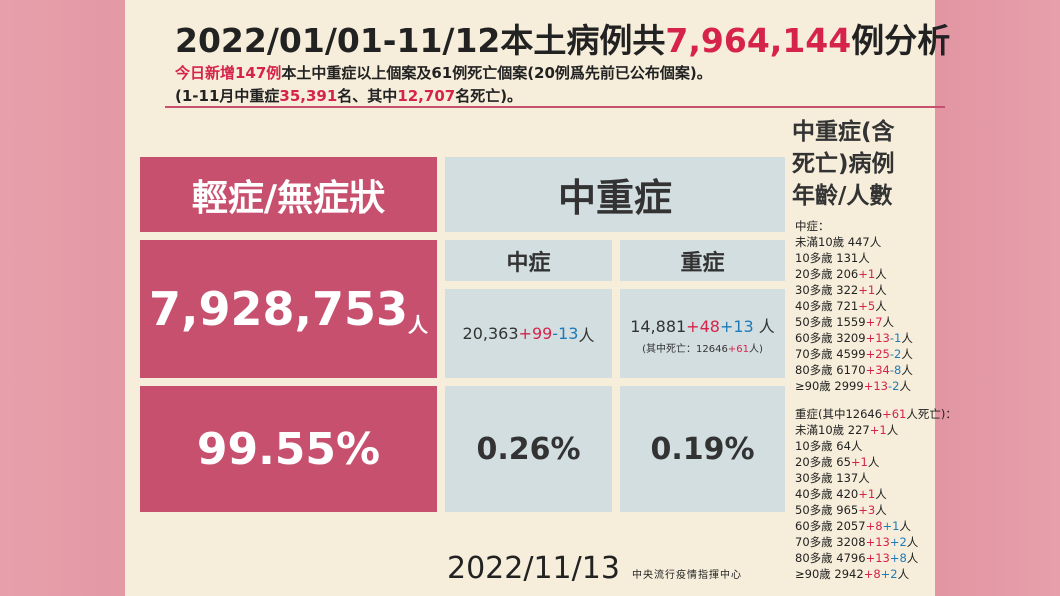  Describe the element at coordinates (877, 354) in the screenshot. I see `text-run: +25` at that location.